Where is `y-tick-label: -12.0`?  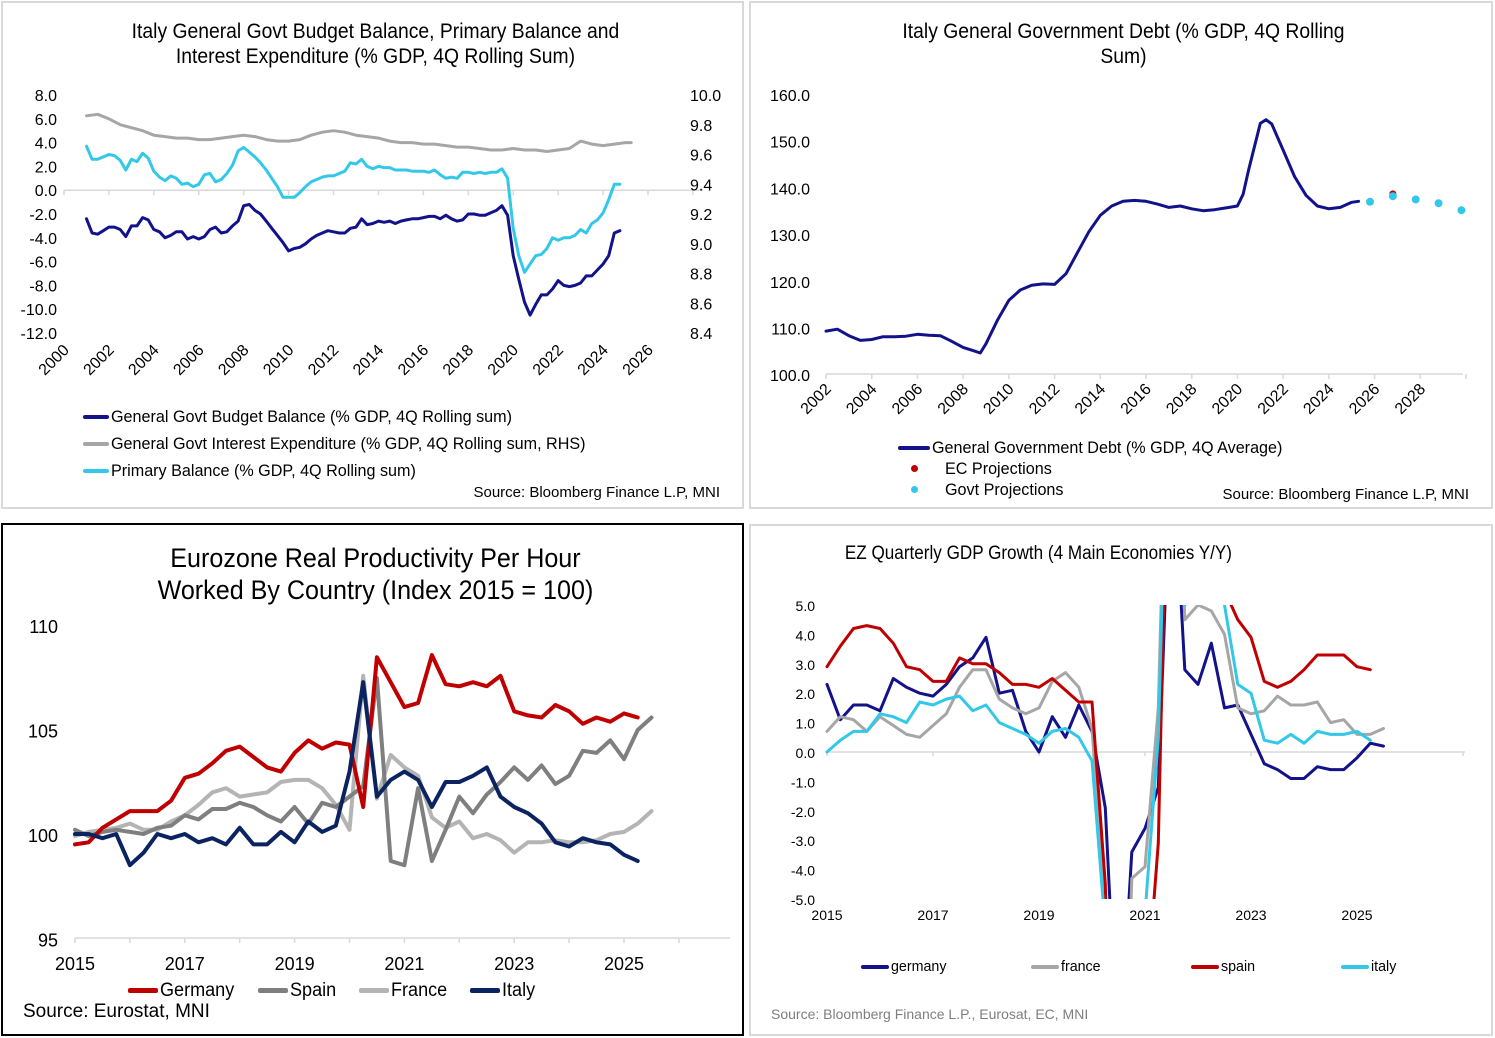
y-tick-label: -12.0 is located at coordinates (39, 334).